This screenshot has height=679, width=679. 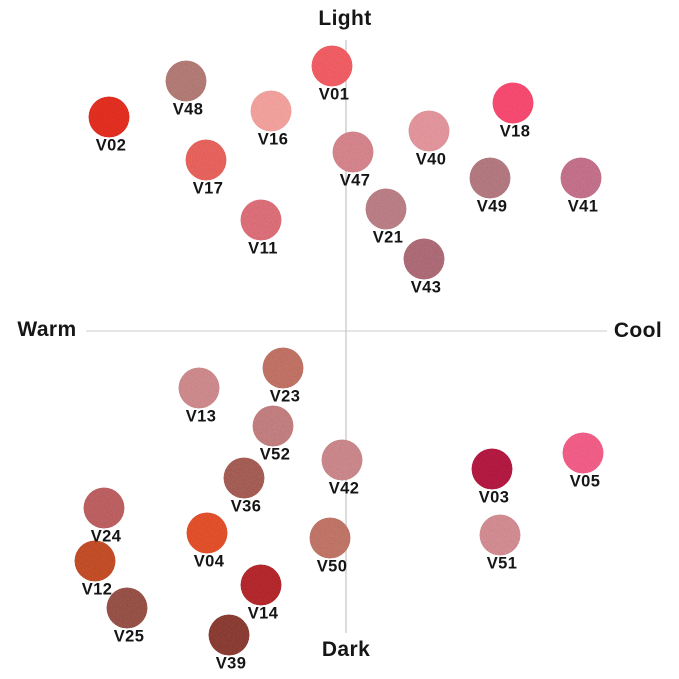 I want to click on swatch-label-v05: V05, so click(x=585, y=481).